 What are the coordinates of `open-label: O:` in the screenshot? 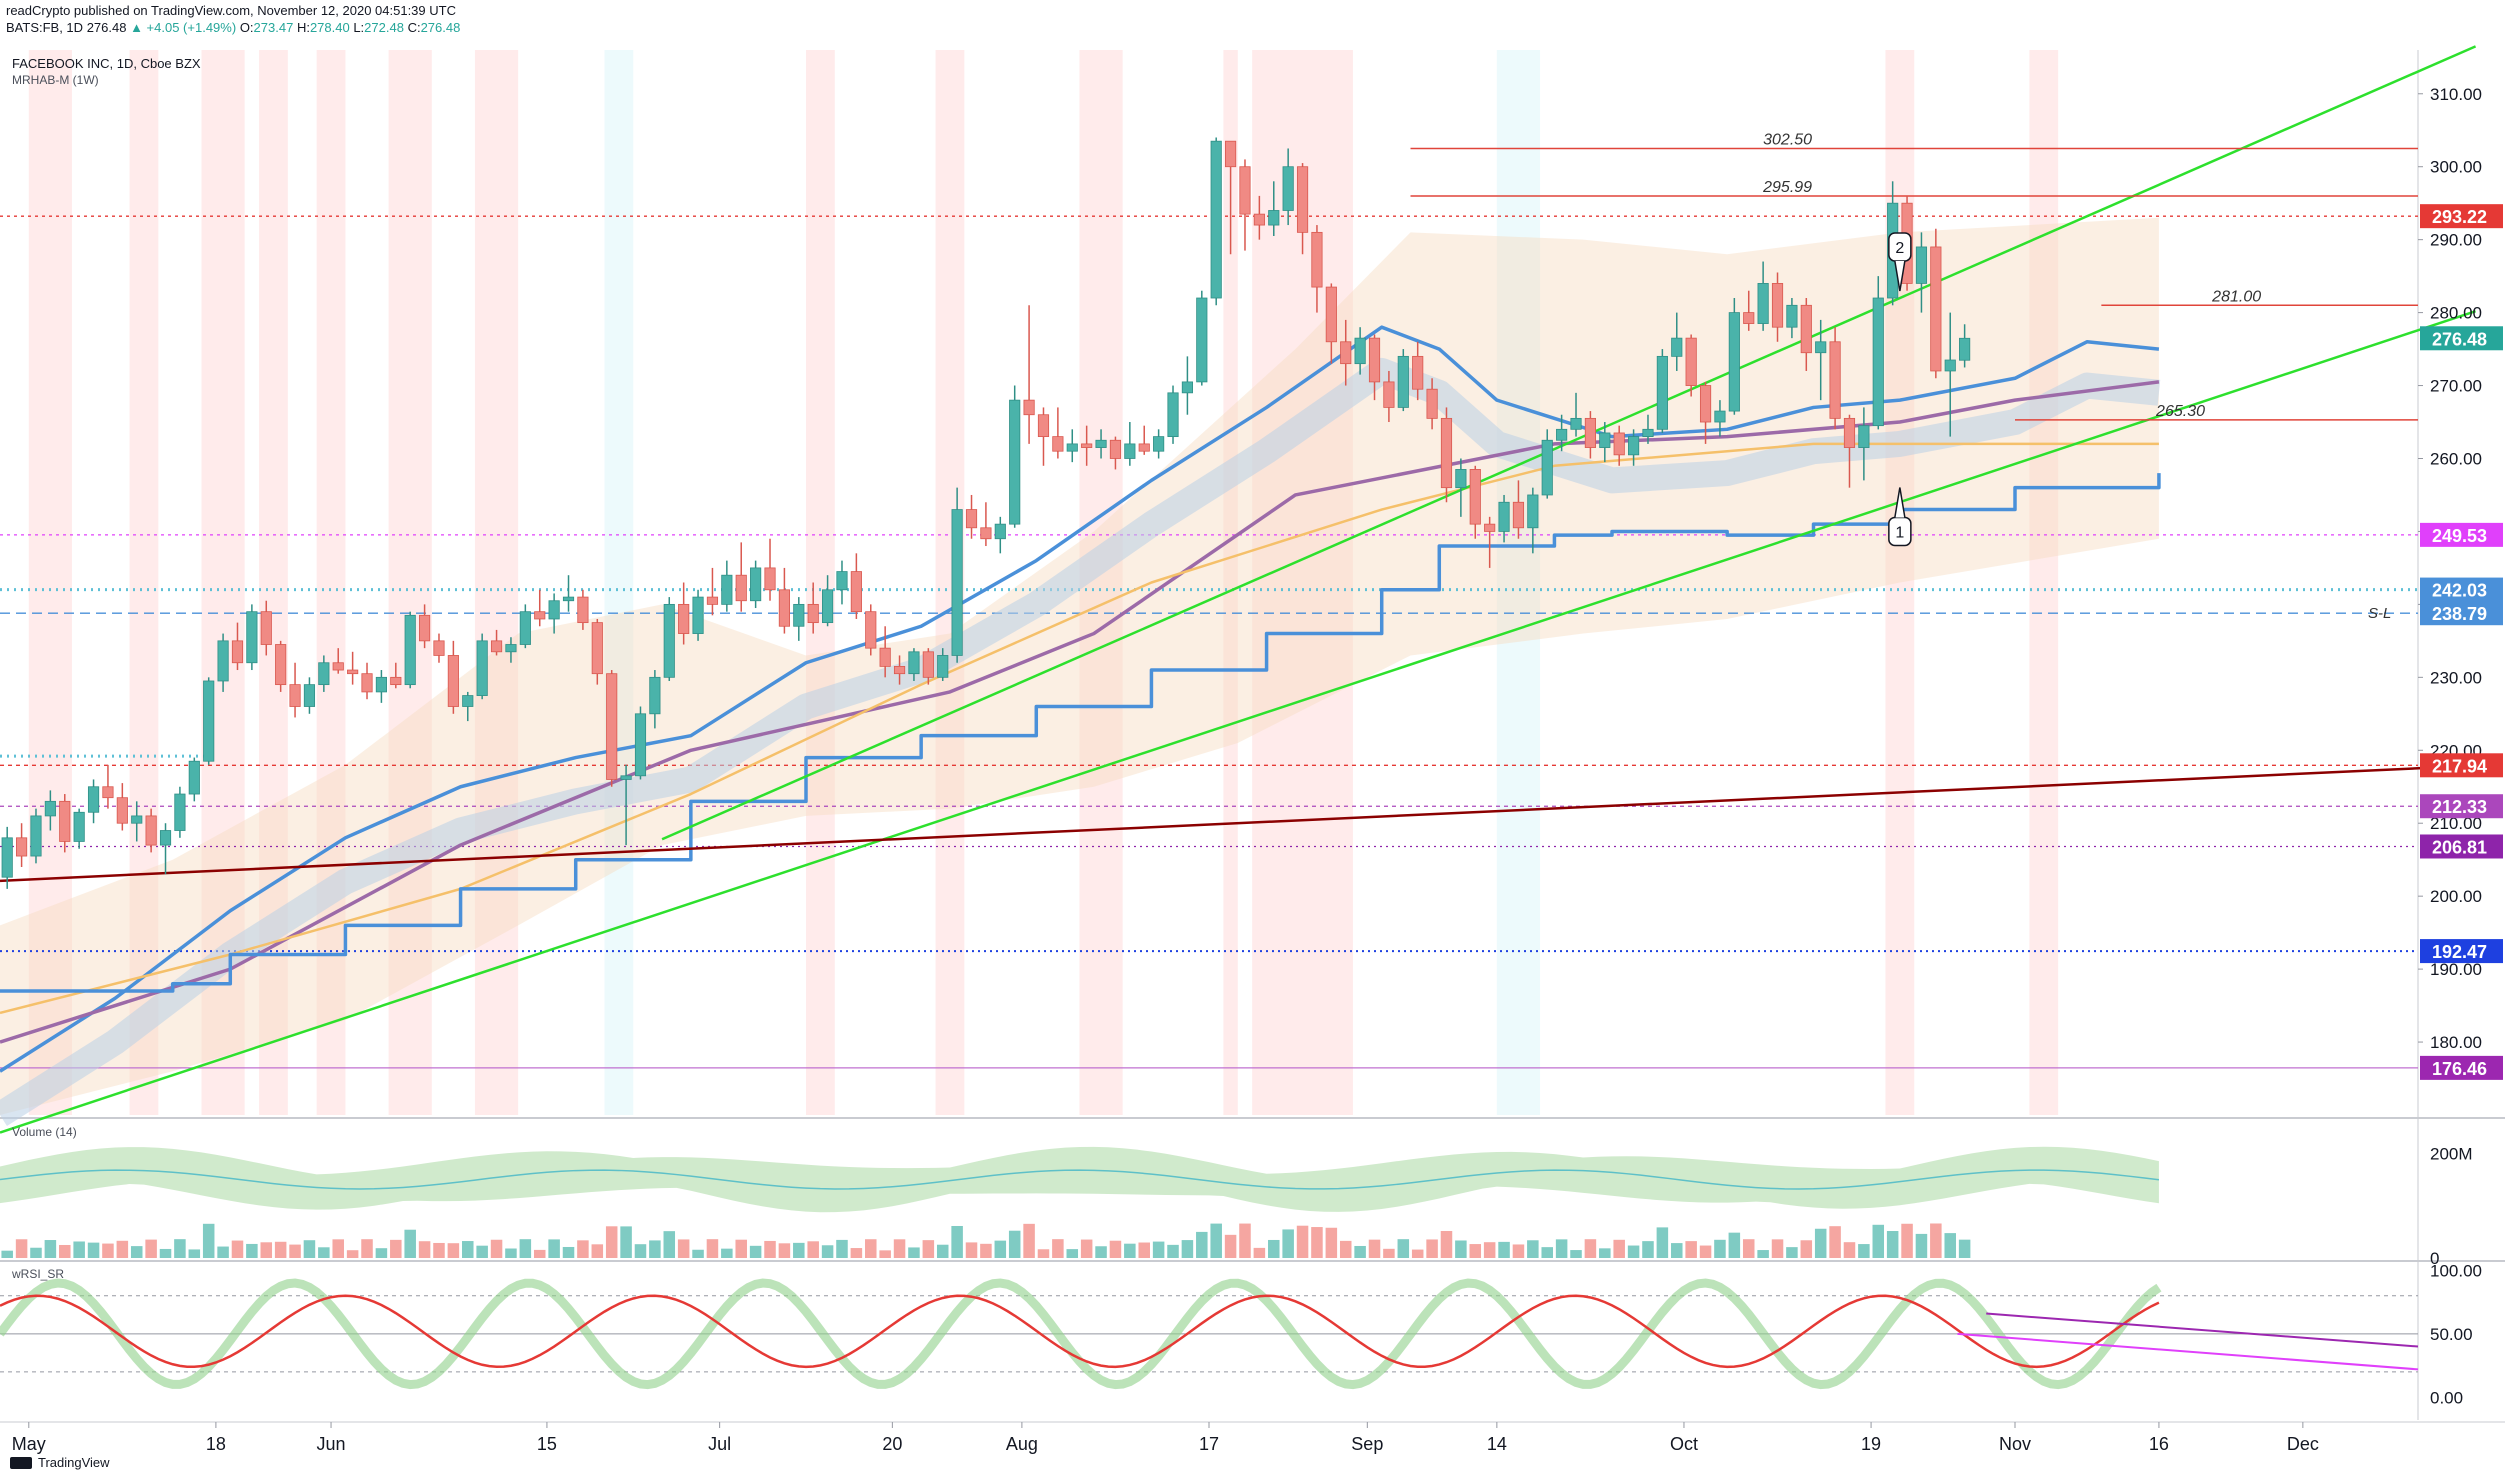 It's located at (246, 27).